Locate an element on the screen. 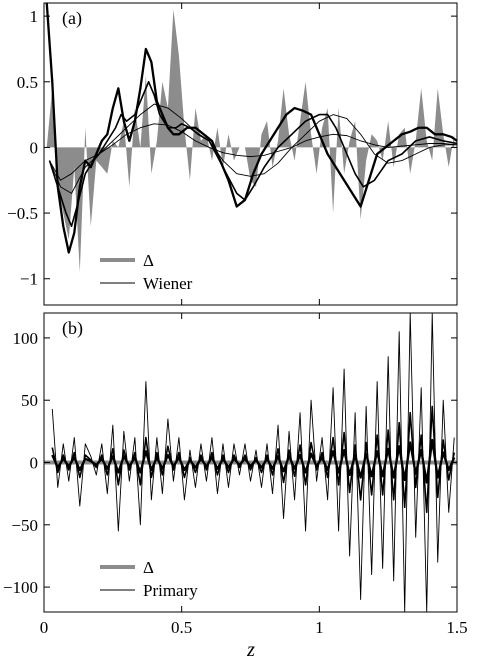  panel-label: (a) is located at coordinates (72, 18).